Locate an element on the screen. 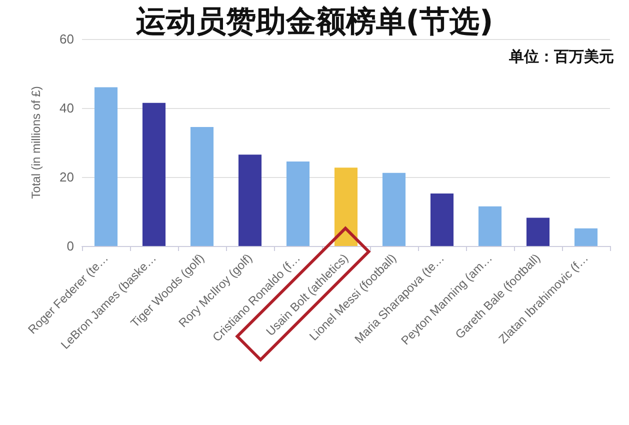 This screenshot has width=629, height=425. y-tick-label: 60 is located at coordinates (67, 39).